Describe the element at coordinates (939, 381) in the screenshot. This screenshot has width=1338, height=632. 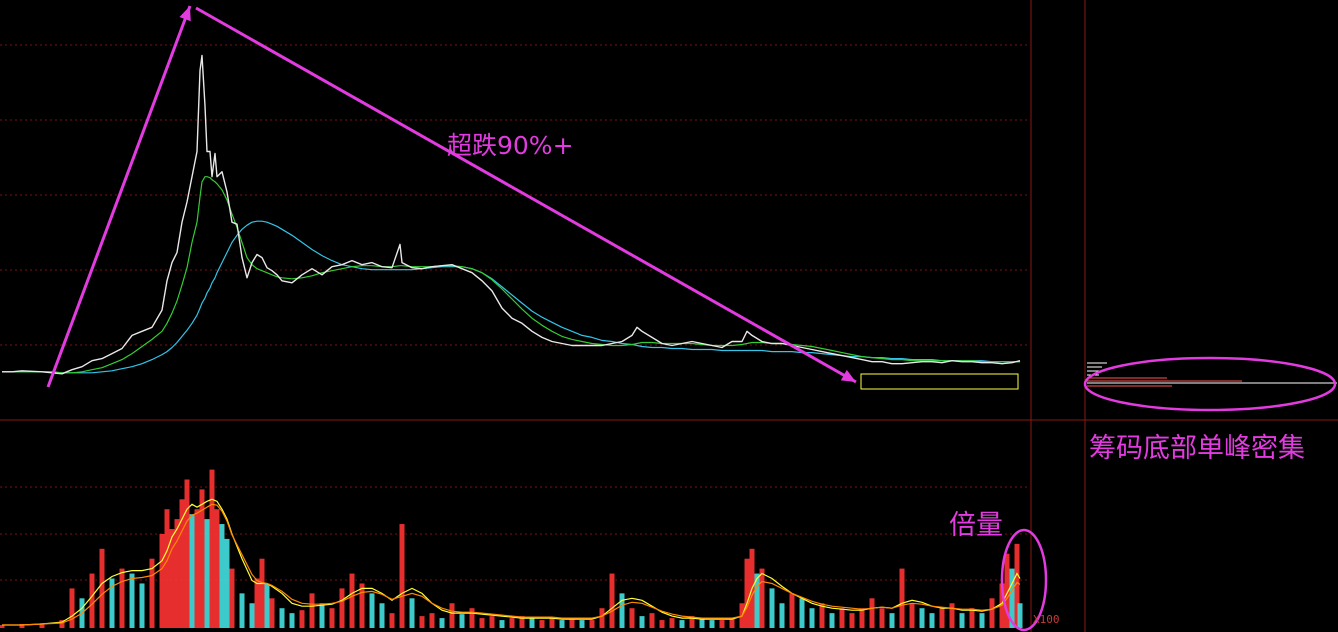
I see `consolidation-box` at that location.